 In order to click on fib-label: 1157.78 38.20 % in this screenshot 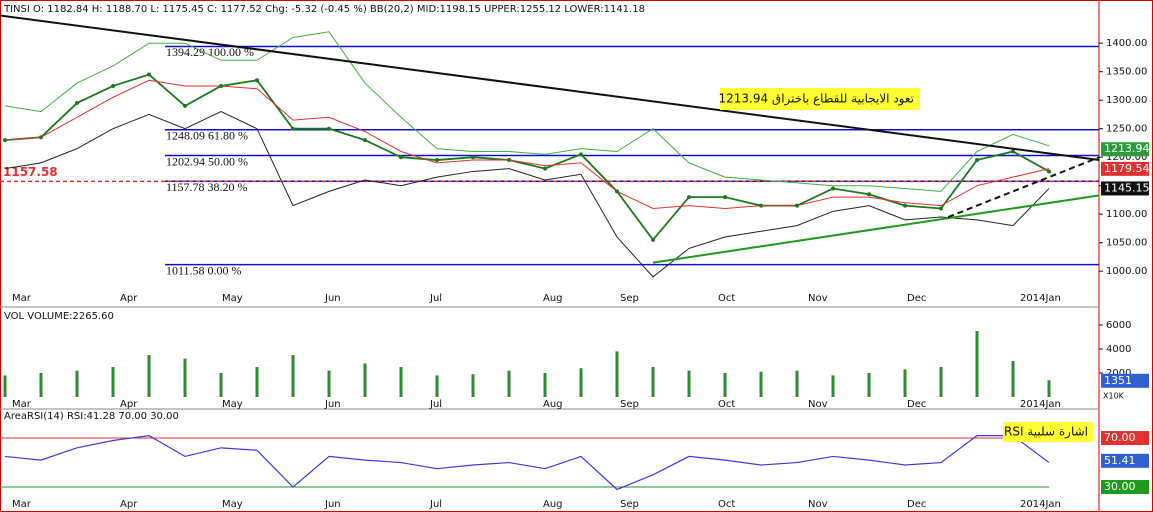, I will do `click(207, 187)`.